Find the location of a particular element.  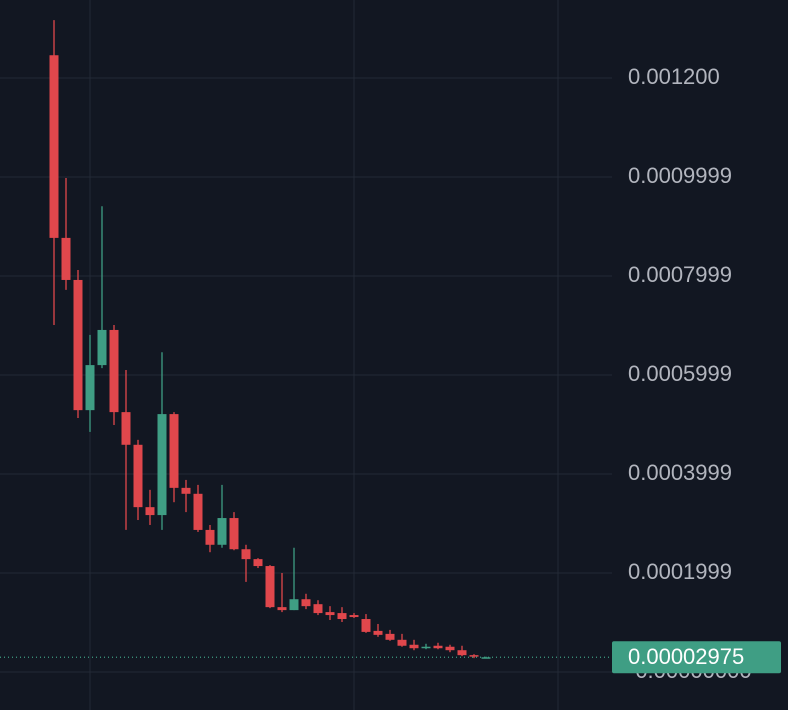

y-tick-label: 0.0009999 is located at coordinates (680, 175).